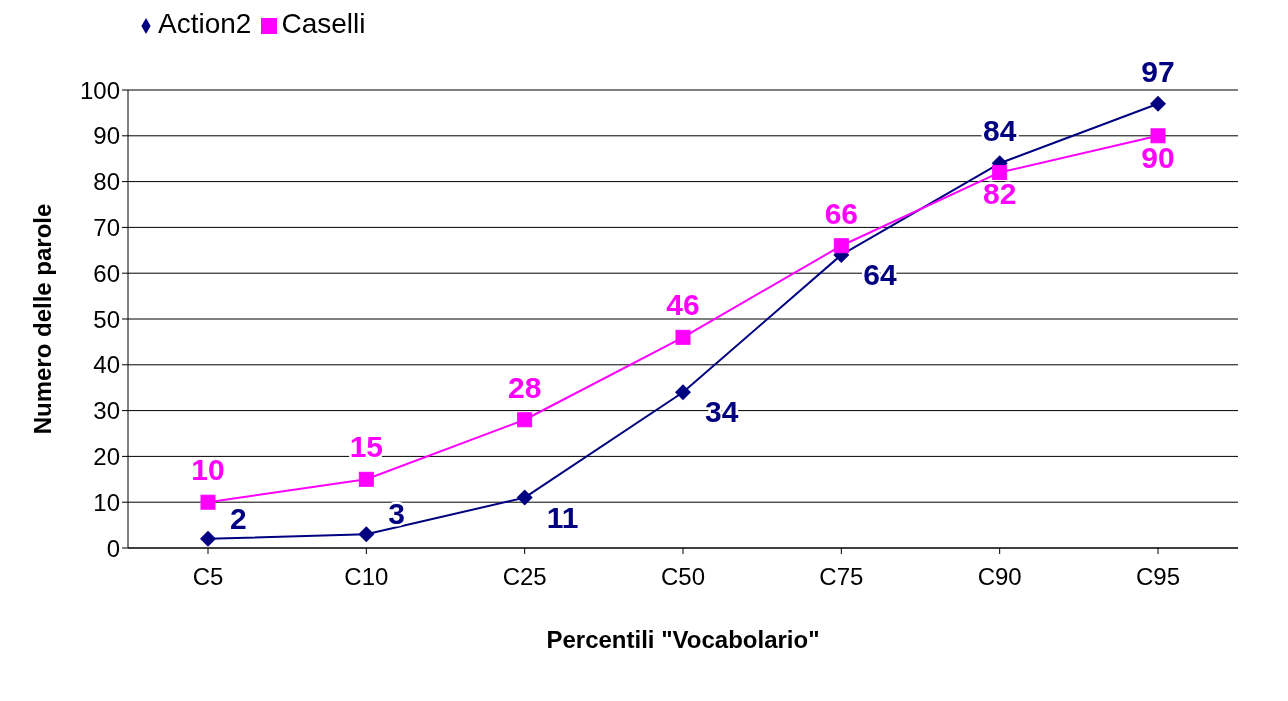  What do you see at coordinates (106, 365) in the screenshot?
I see `y-tick-label: 40` at bounding box center [106, 365].